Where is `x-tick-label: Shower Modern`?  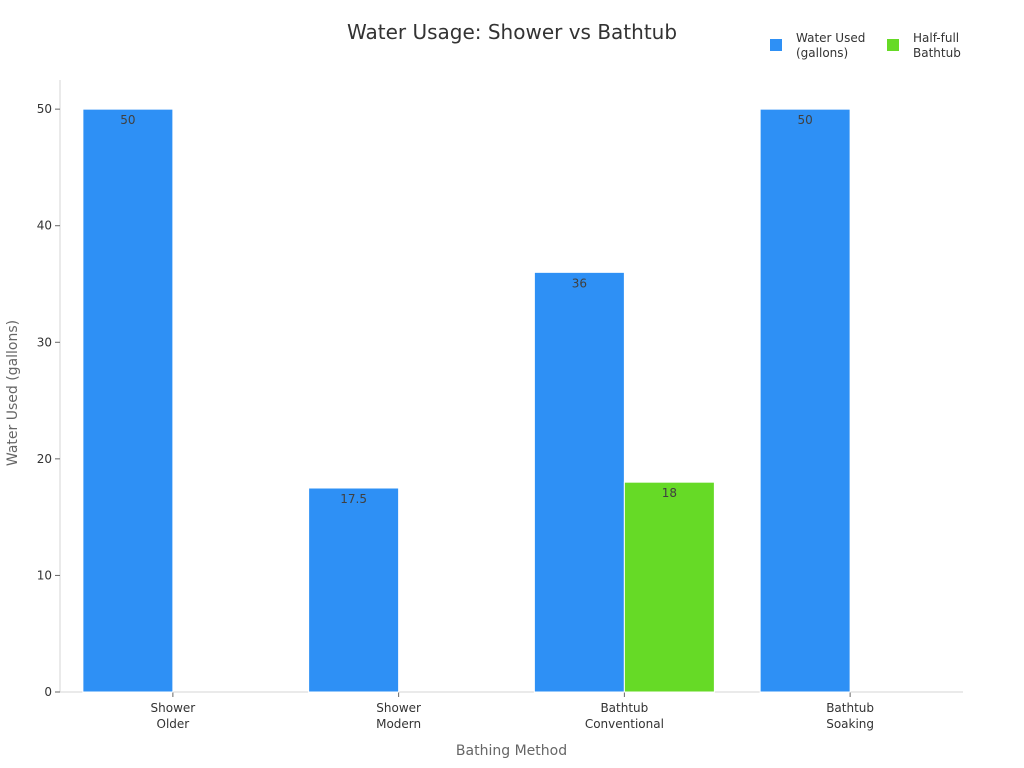 x-tick-label: Shower Modern is located at coordinates (398, 716).